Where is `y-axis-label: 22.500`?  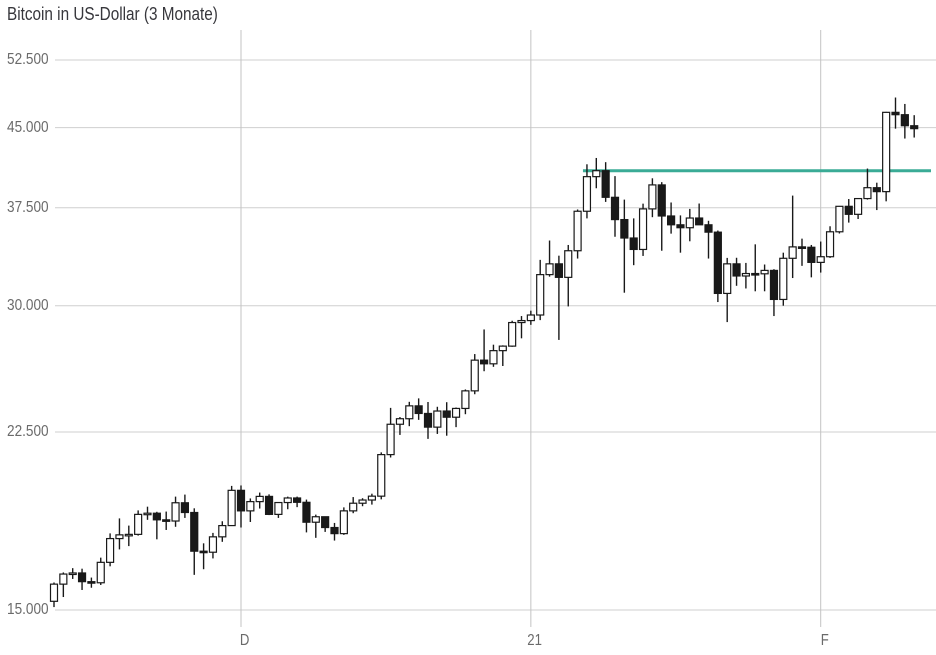 y-axis-label: 22.500 is located at coordinates (31, 432).